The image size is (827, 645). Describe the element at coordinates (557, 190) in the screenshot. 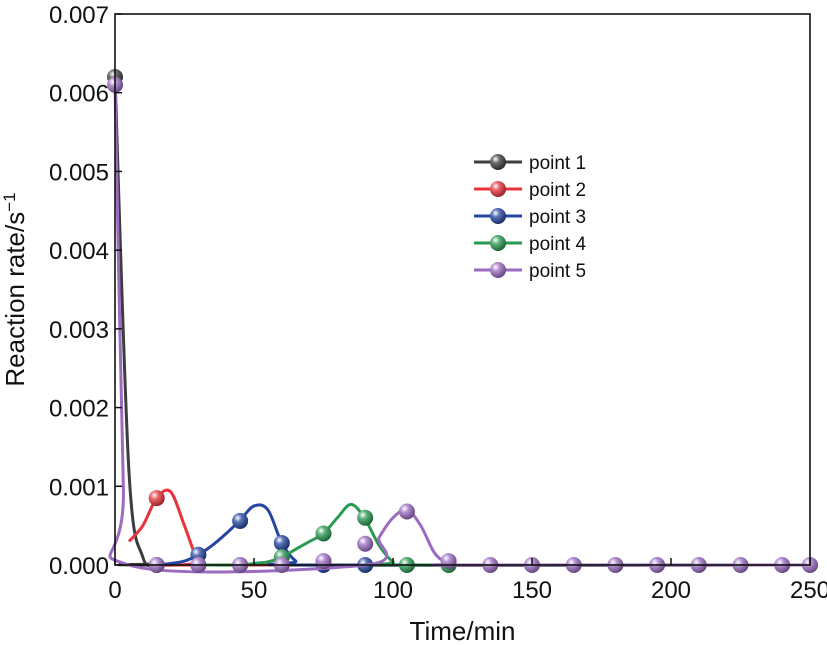

I see `legend-label: point 2` at that location.